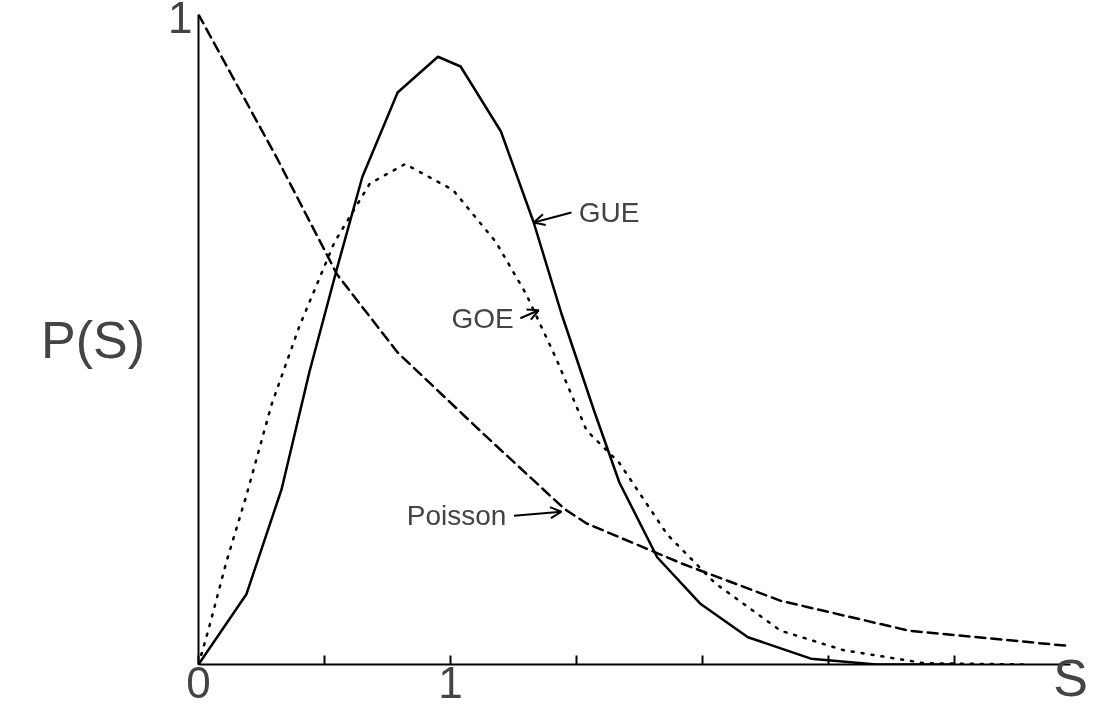  I want to click on annotation: Poisson, so click(456, 516).